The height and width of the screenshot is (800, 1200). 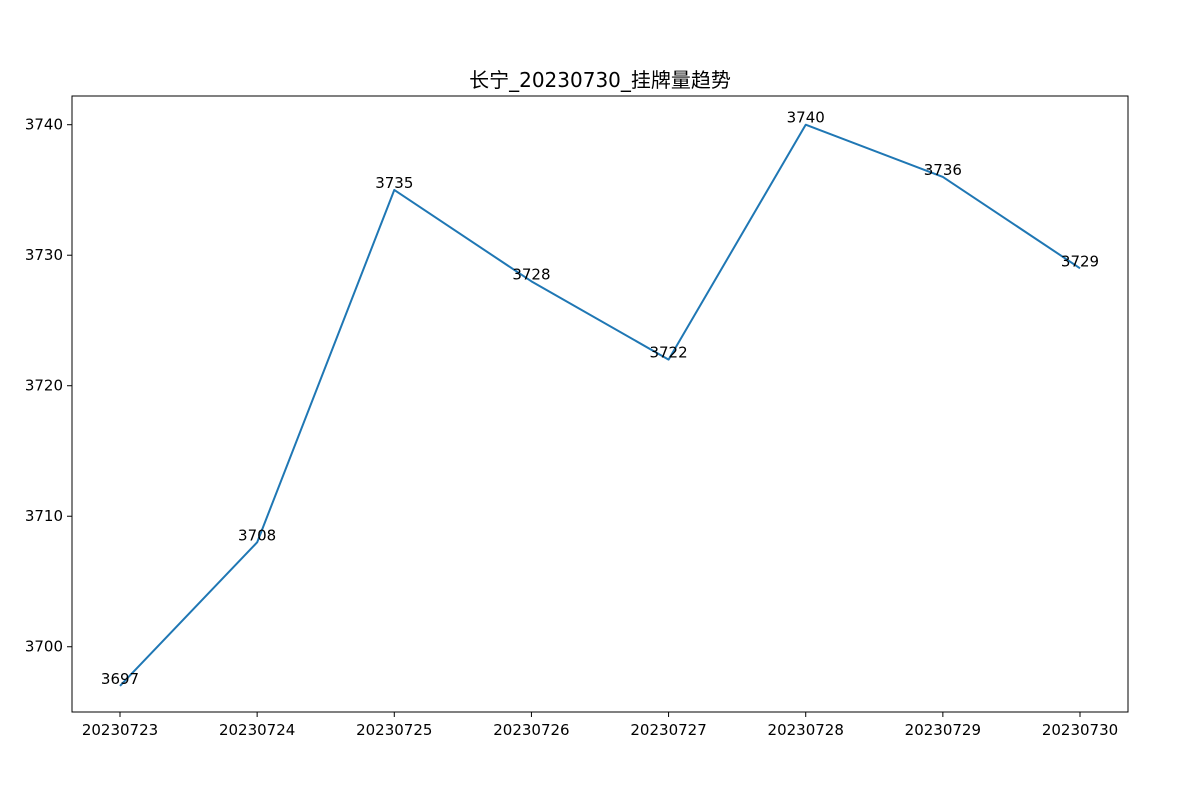 What do you see at coordinates (44, 255) in the screenshot?
I see `y-tick-label: 3730` at bounding box center [44, 255].